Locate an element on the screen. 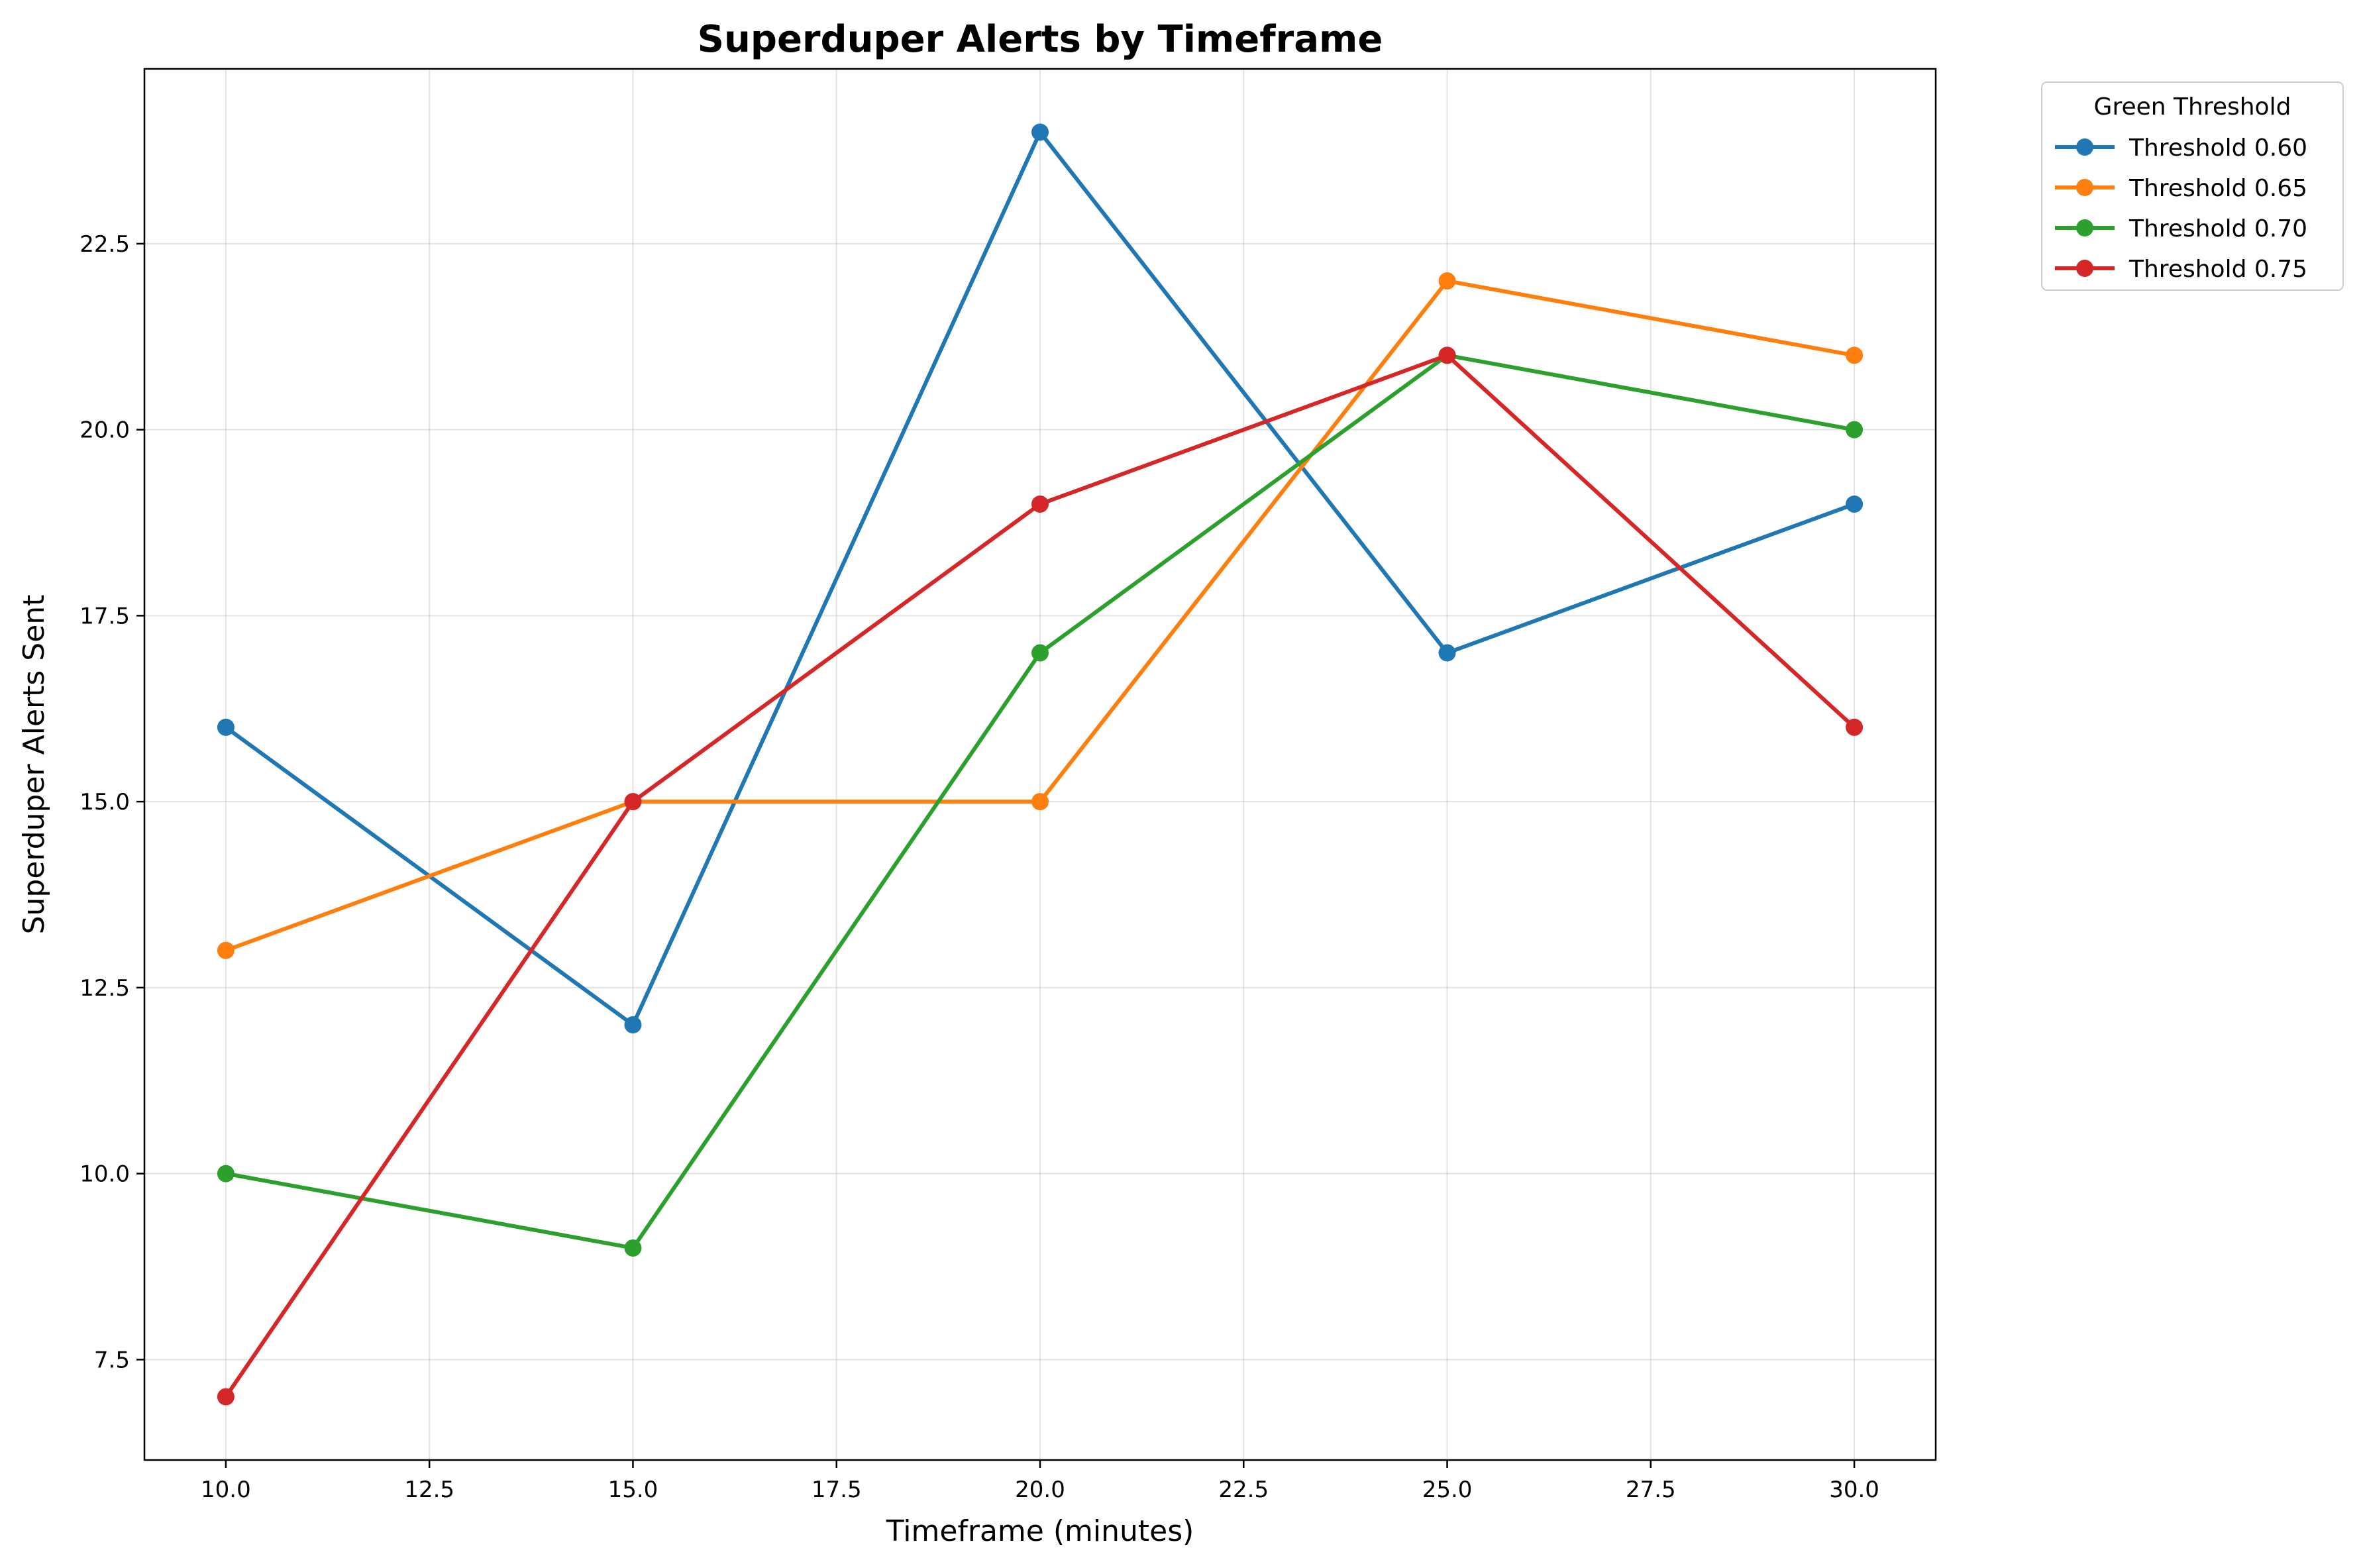 Image resolution: width=2363 pixels, height=1568 pixels. chart-title: Superduper Alerts by Timeframe is located at coordinates (1040, 39).